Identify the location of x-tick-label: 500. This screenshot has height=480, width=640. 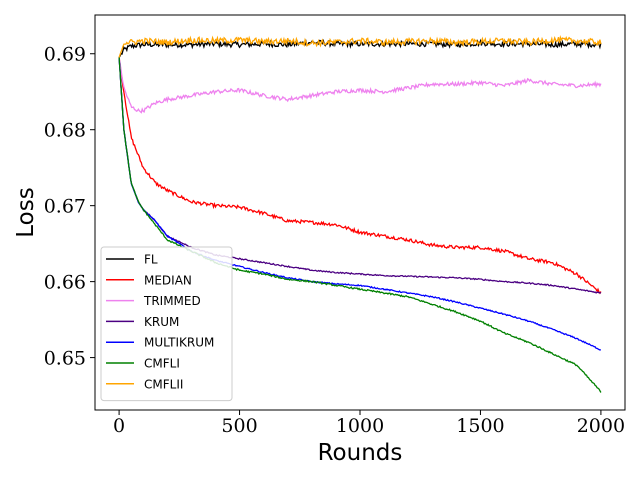
(239, 426).